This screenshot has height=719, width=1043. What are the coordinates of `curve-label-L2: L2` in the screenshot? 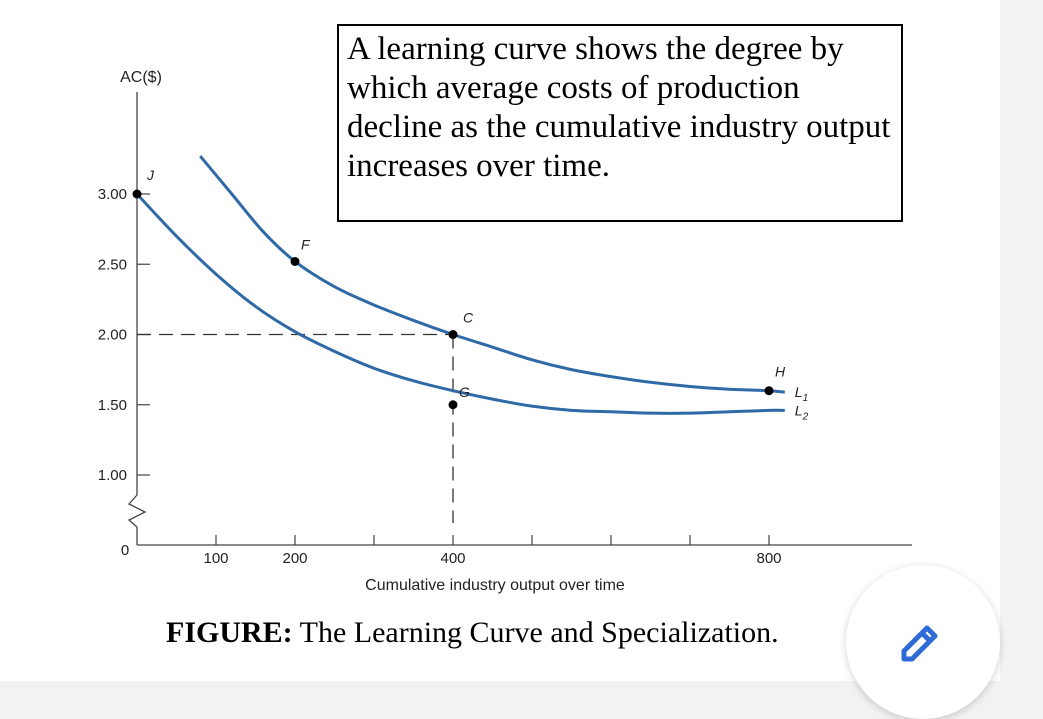 It's located at (802, 412).